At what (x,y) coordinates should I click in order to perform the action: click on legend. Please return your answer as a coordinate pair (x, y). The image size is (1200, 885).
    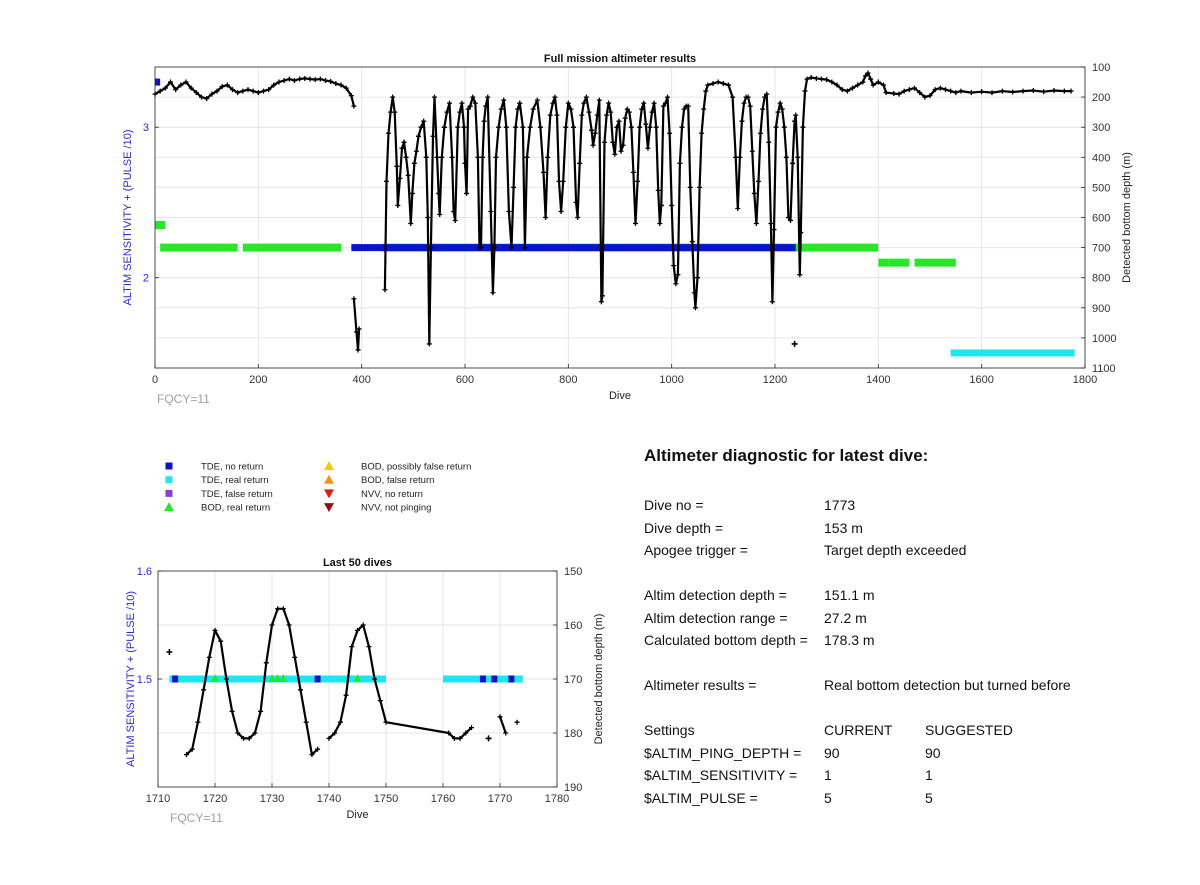
    Looking at the image, I should click on (249, 487).